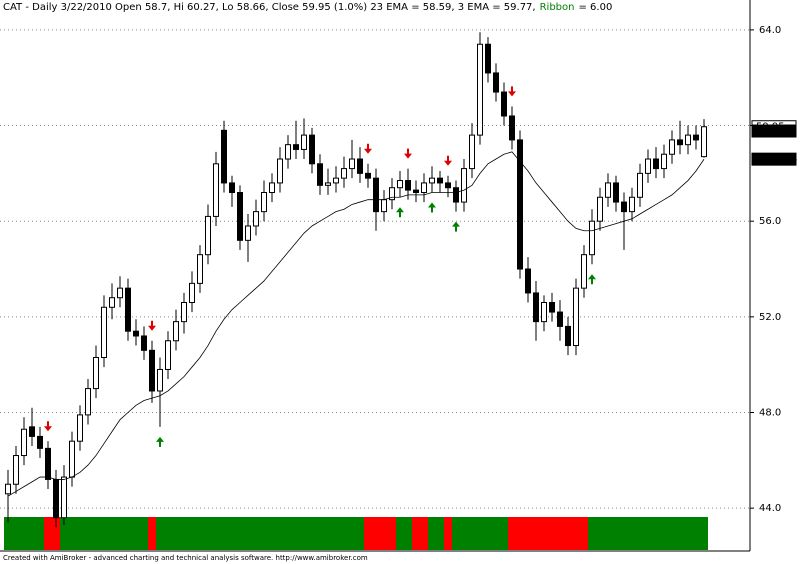 The width and height of the screenshot is (800, 564). I want to click on y-tick-label: 52.0, so click(770, 317).